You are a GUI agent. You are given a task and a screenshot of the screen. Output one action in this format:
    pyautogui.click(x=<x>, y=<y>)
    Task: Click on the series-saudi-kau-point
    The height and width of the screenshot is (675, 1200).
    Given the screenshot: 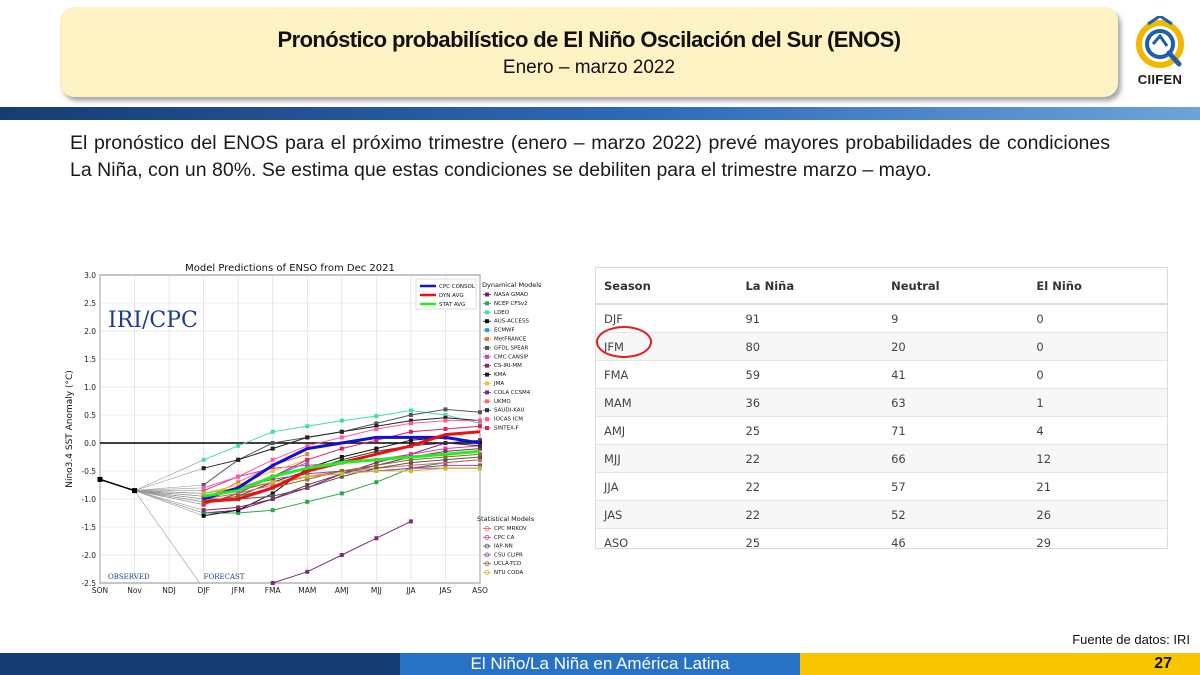 What is the action you would take?
    pyautogui.click(x=445, y=443)
    